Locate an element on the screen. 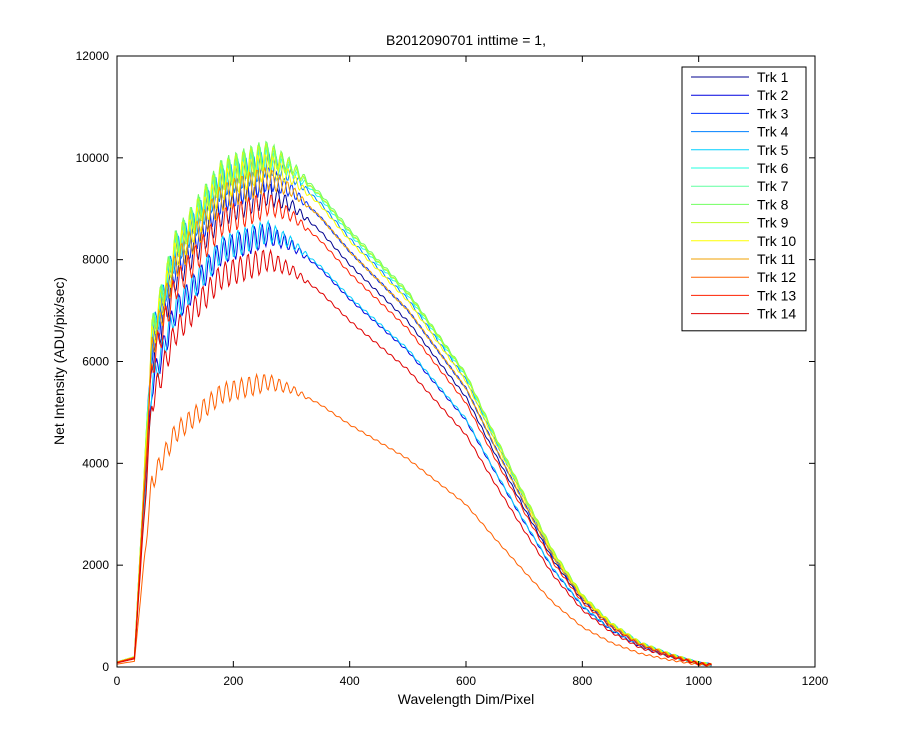  x-tick-label: 1200 is located at coordinates (815, 681).